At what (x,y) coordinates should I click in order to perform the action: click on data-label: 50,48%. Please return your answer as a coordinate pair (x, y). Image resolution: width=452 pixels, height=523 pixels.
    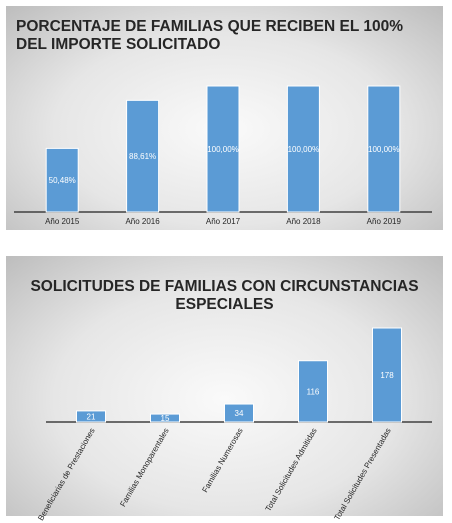
    Looking at the image, I should click on (62, 180).